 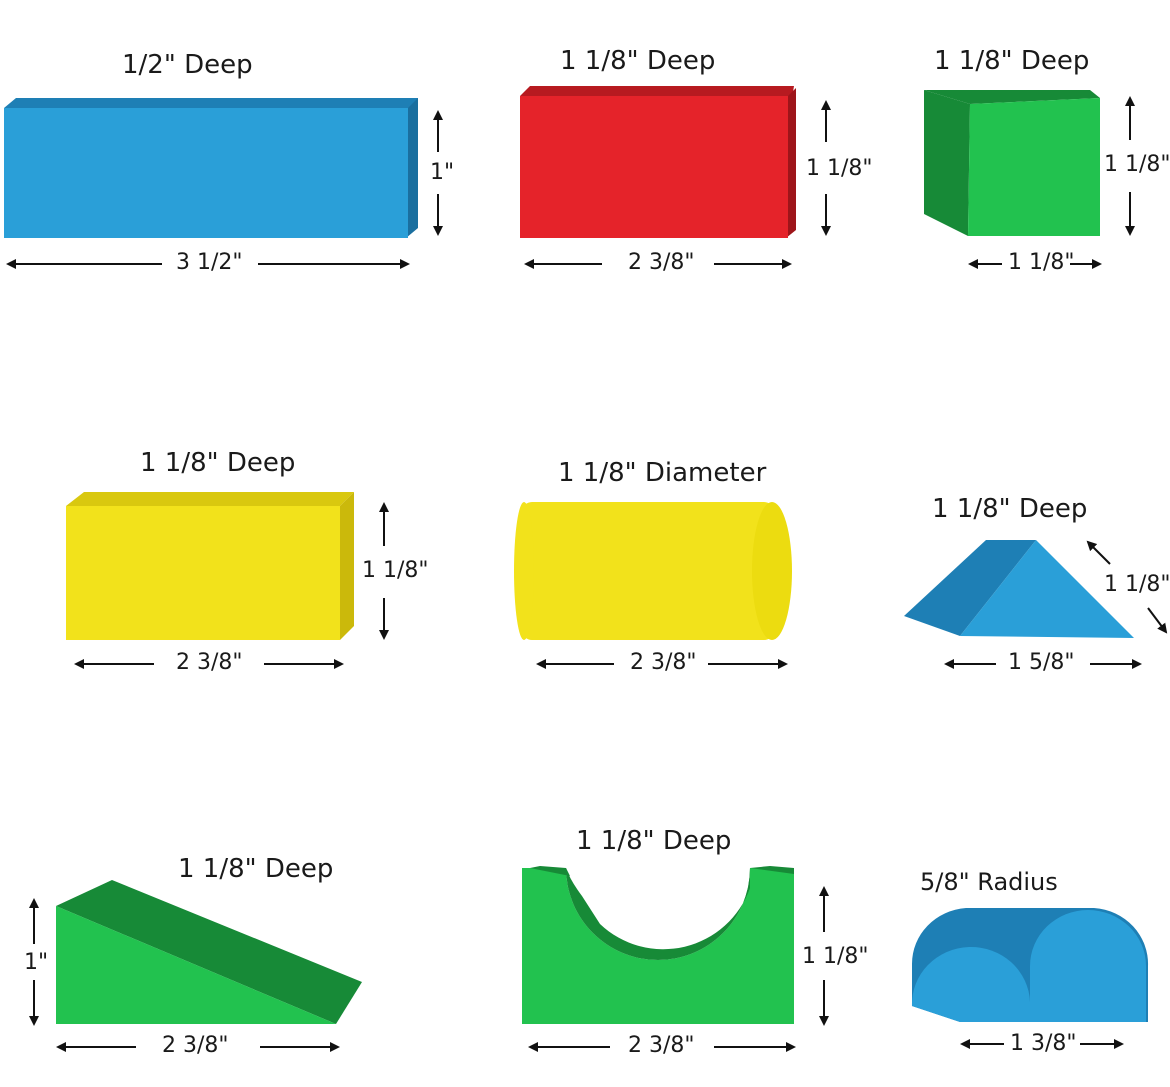 What do you see at coordinates (658, 162) in the screenshot?
I see `red-rectangle` at bounding box center [658, 162].